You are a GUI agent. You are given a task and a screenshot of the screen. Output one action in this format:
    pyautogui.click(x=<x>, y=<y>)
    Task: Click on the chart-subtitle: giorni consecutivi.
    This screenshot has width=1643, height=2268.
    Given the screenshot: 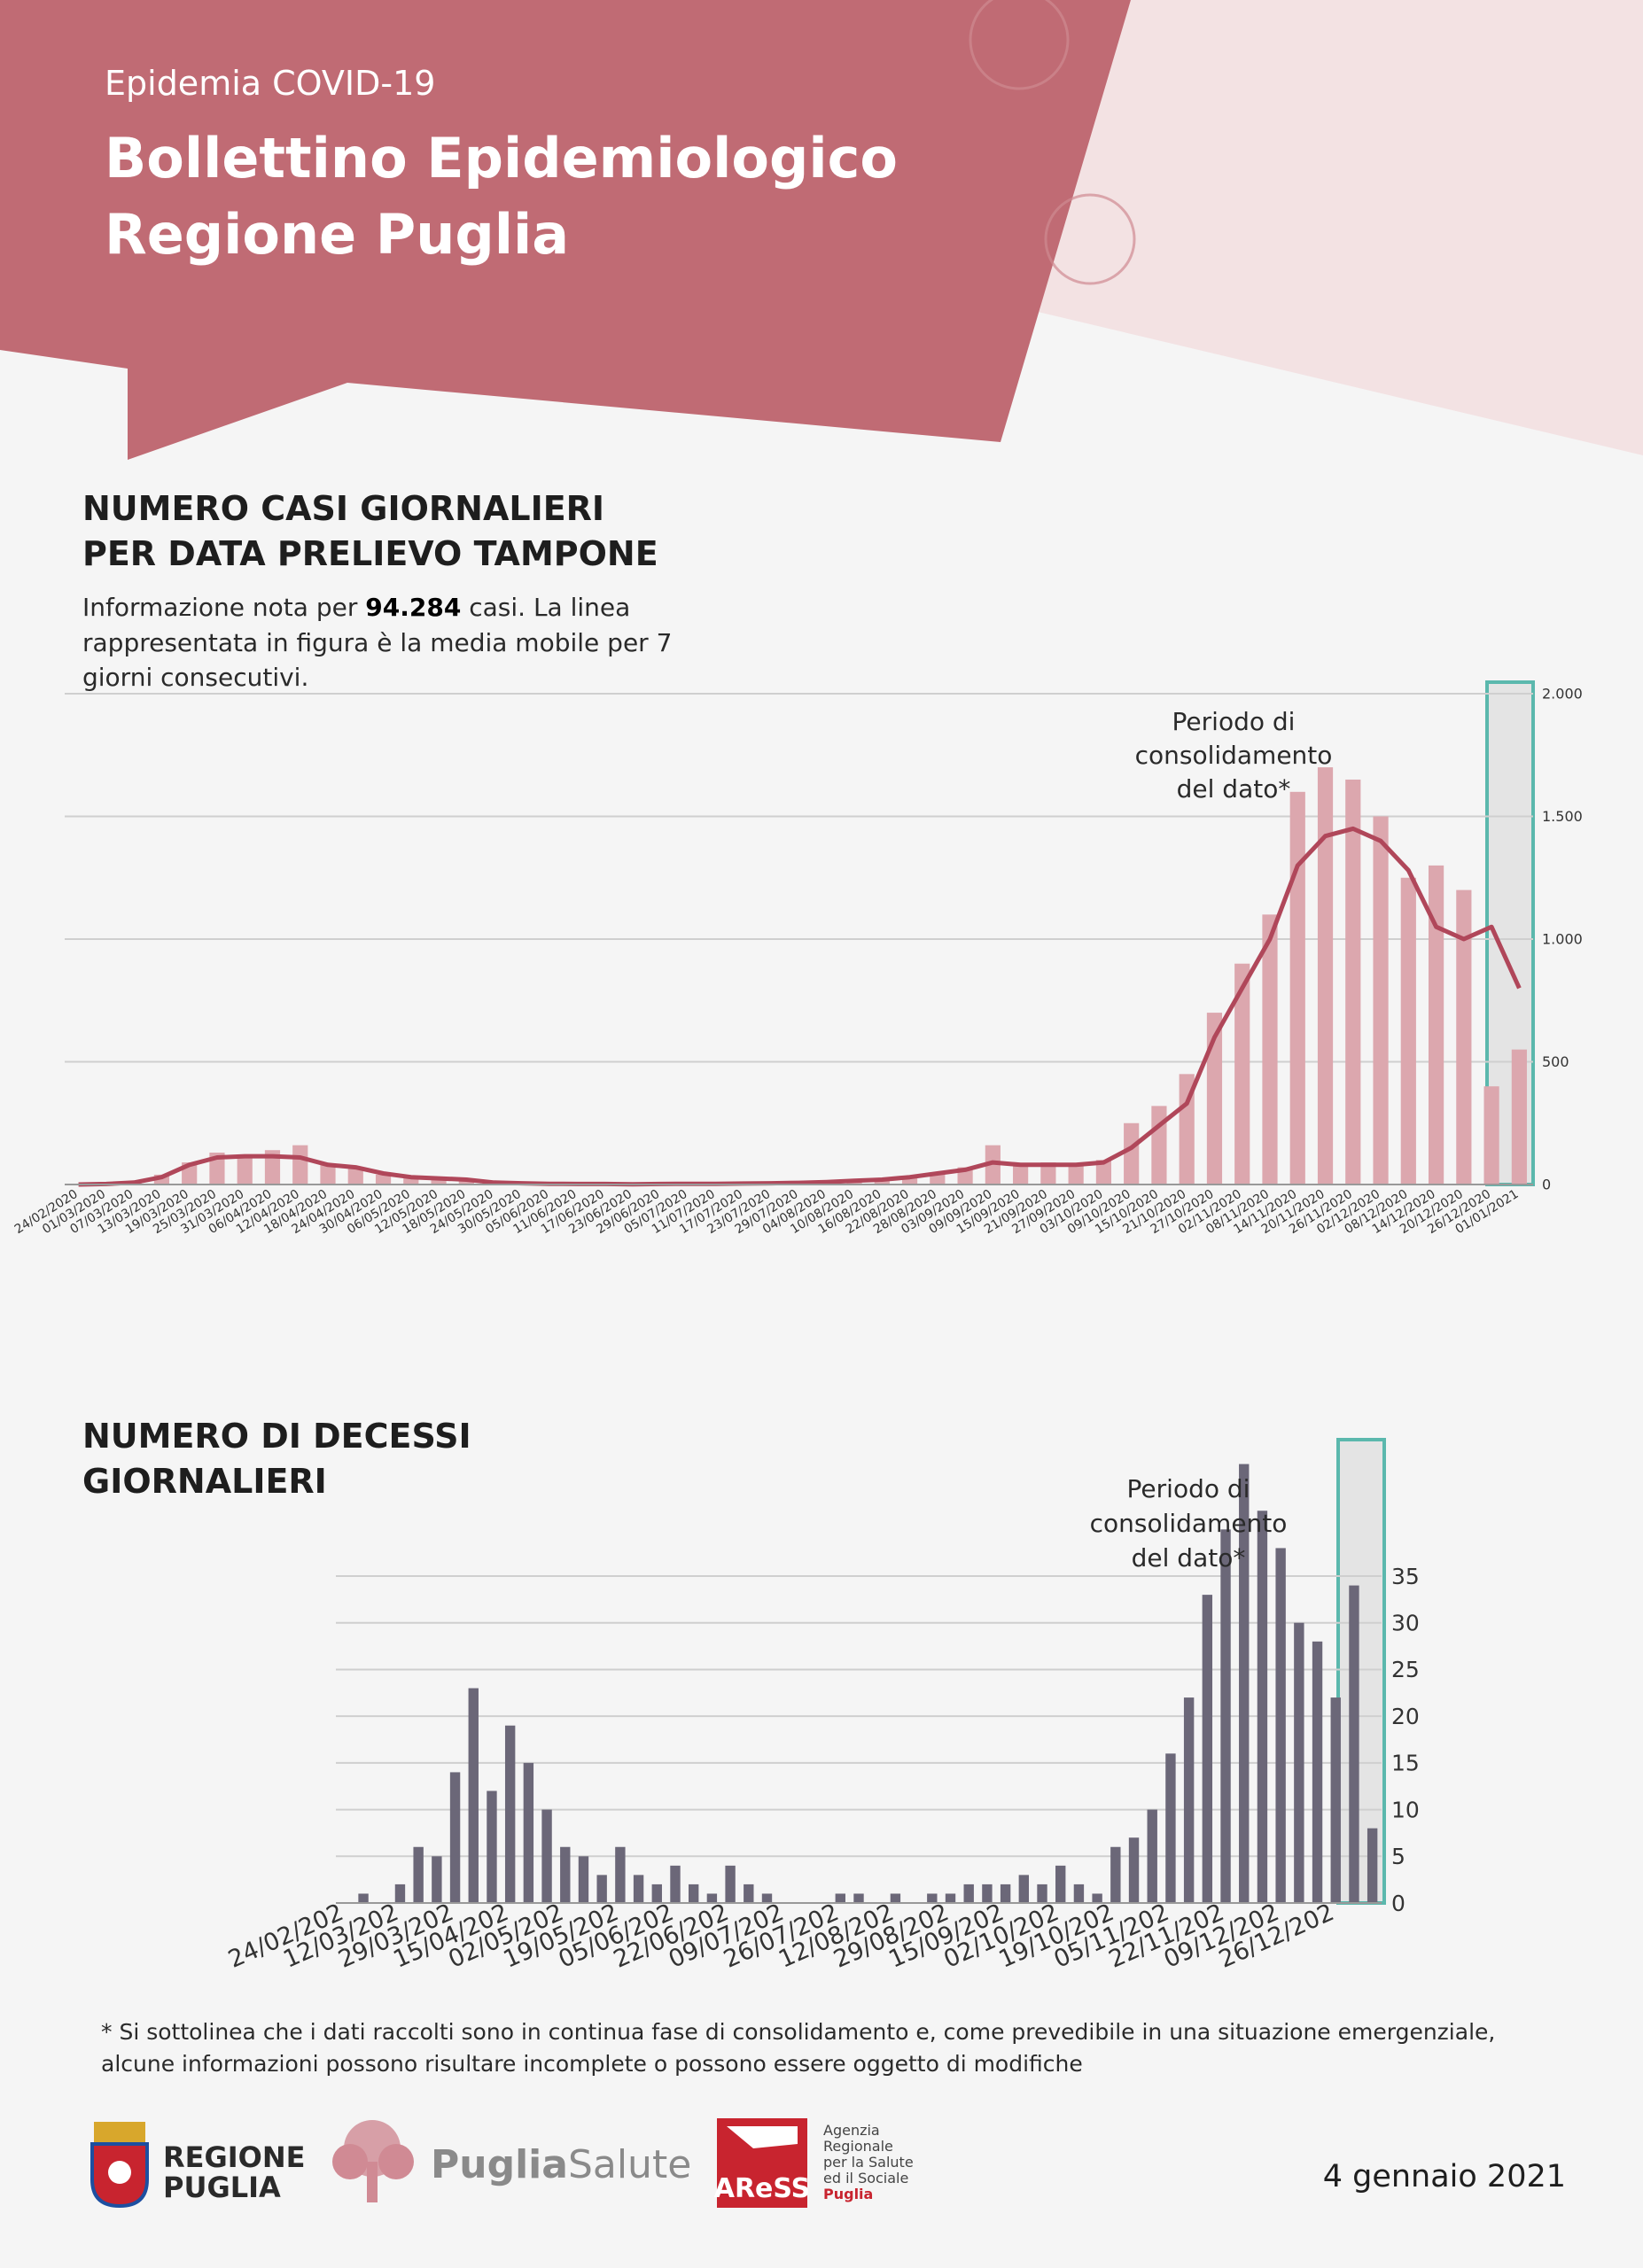 What is the action you would take?
    pyautogui.click(x=195, y=677)
    